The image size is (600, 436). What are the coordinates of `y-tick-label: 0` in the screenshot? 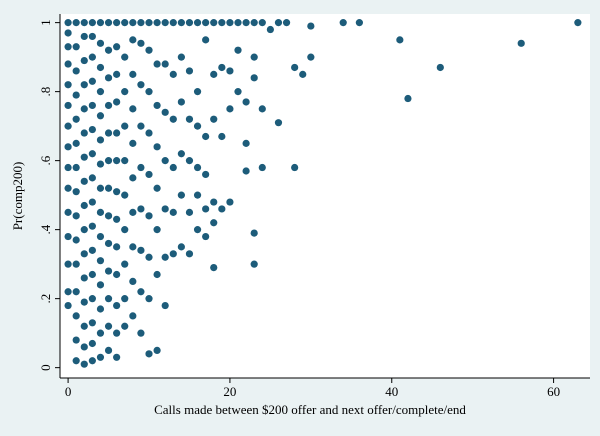 It's located at (45, 367).